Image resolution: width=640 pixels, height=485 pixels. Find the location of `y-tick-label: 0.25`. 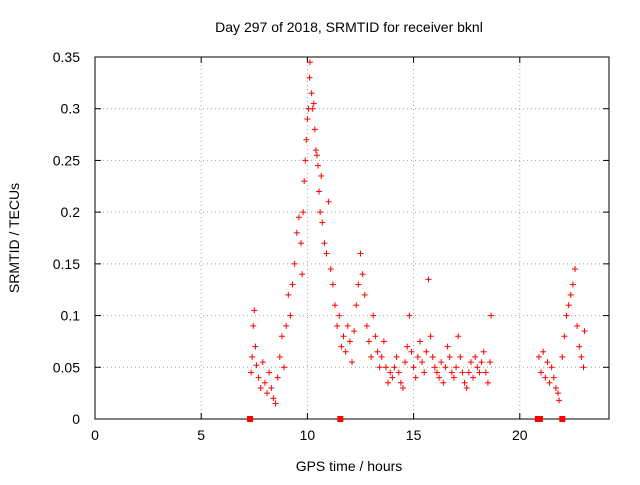

y-tick-label: 0.25 is located at coordinates (66, 160).